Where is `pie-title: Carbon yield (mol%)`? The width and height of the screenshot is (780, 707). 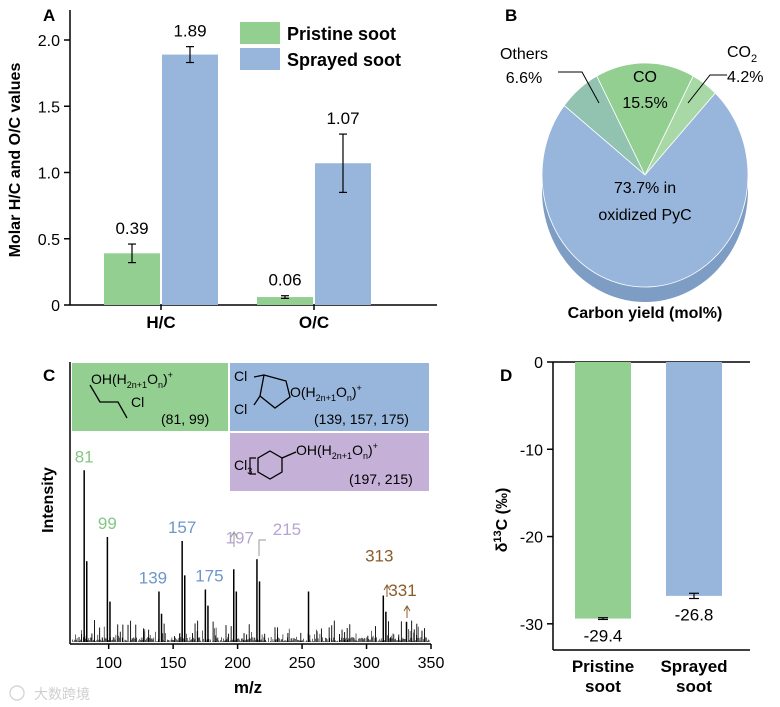 pie-title: Carbon yield (mol%) is located at coordinates (645, 313).